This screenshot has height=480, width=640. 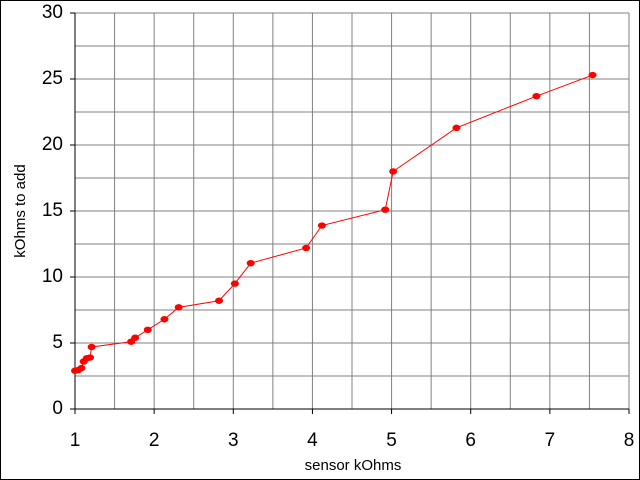 I want to click on y-tick-label: 15, so click(x=52, y=210).